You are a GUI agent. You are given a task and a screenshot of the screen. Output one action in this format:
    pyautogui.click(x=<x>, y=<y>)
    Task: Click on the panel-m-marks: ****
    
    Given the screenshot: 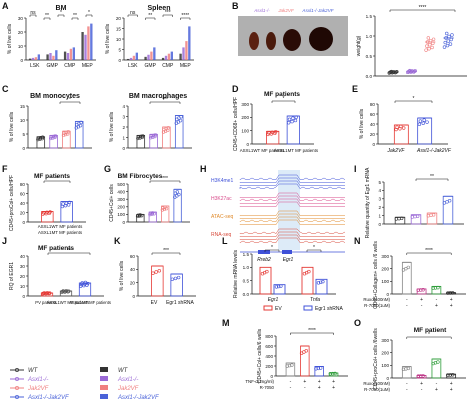 What is the action you would take?
    pyautogui.click(x=312, y=352)
    